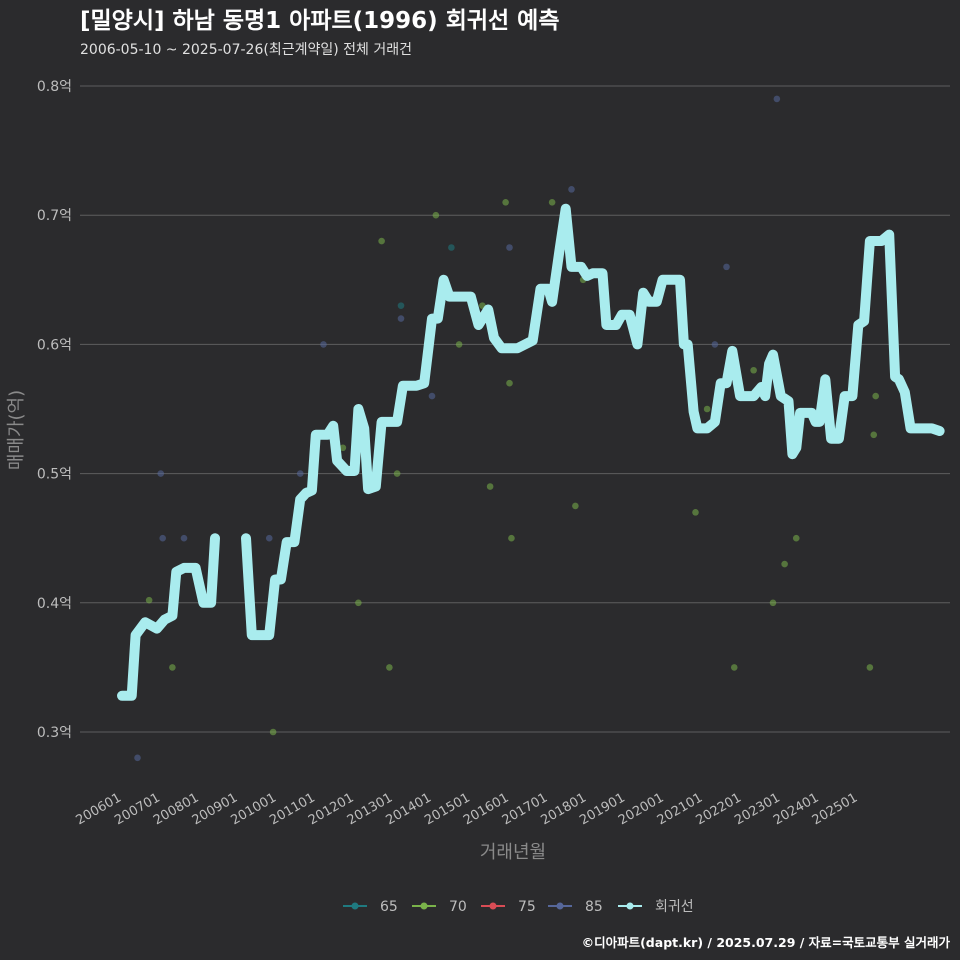 The width and height of the screenshot is (960, 960). What do you see at coordinates (527, 907) in the screenshot?
I see `legend-label: 75` at bounding box center [527, 907].